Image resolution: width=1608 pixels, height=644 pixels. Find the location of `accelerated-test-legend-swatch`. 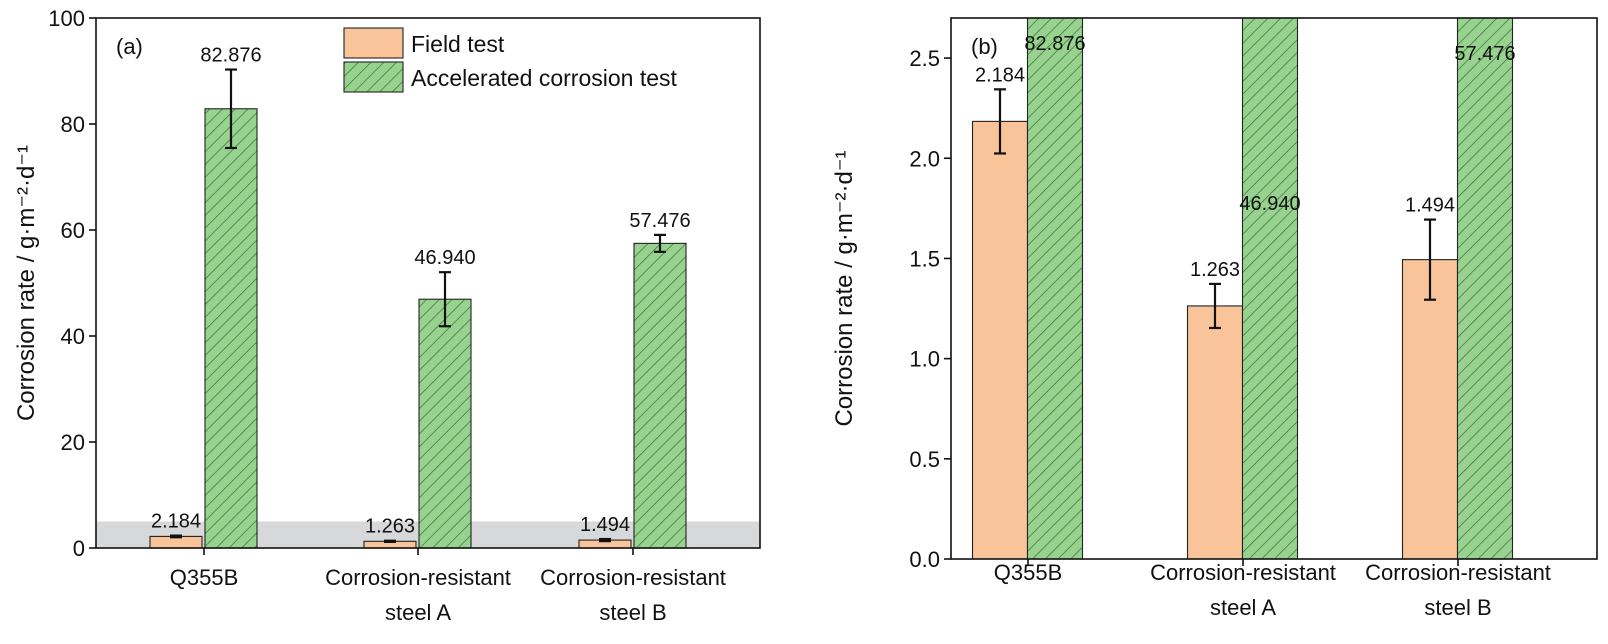

accelerated-test-legend-swatch is located at coordinates (373, 77).